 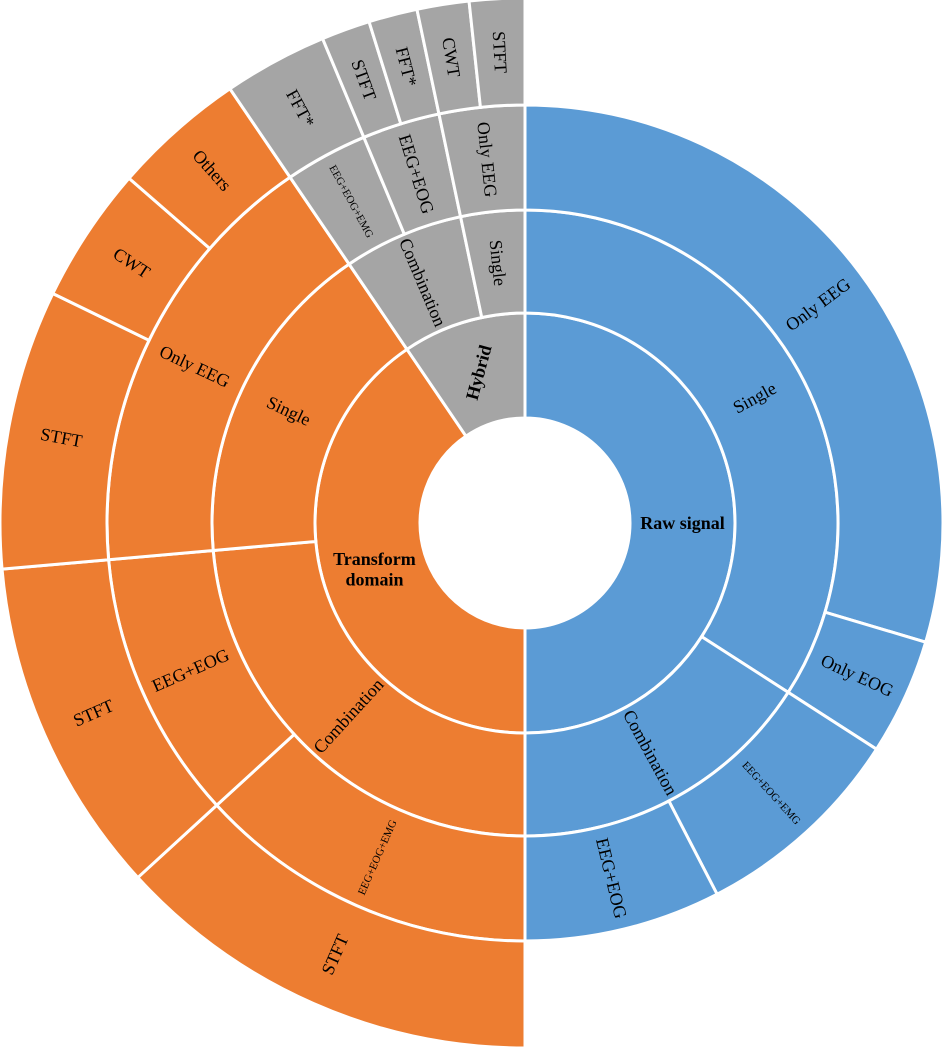 I want to click on label-raw: Raw signal, so click(x=682, y=523).